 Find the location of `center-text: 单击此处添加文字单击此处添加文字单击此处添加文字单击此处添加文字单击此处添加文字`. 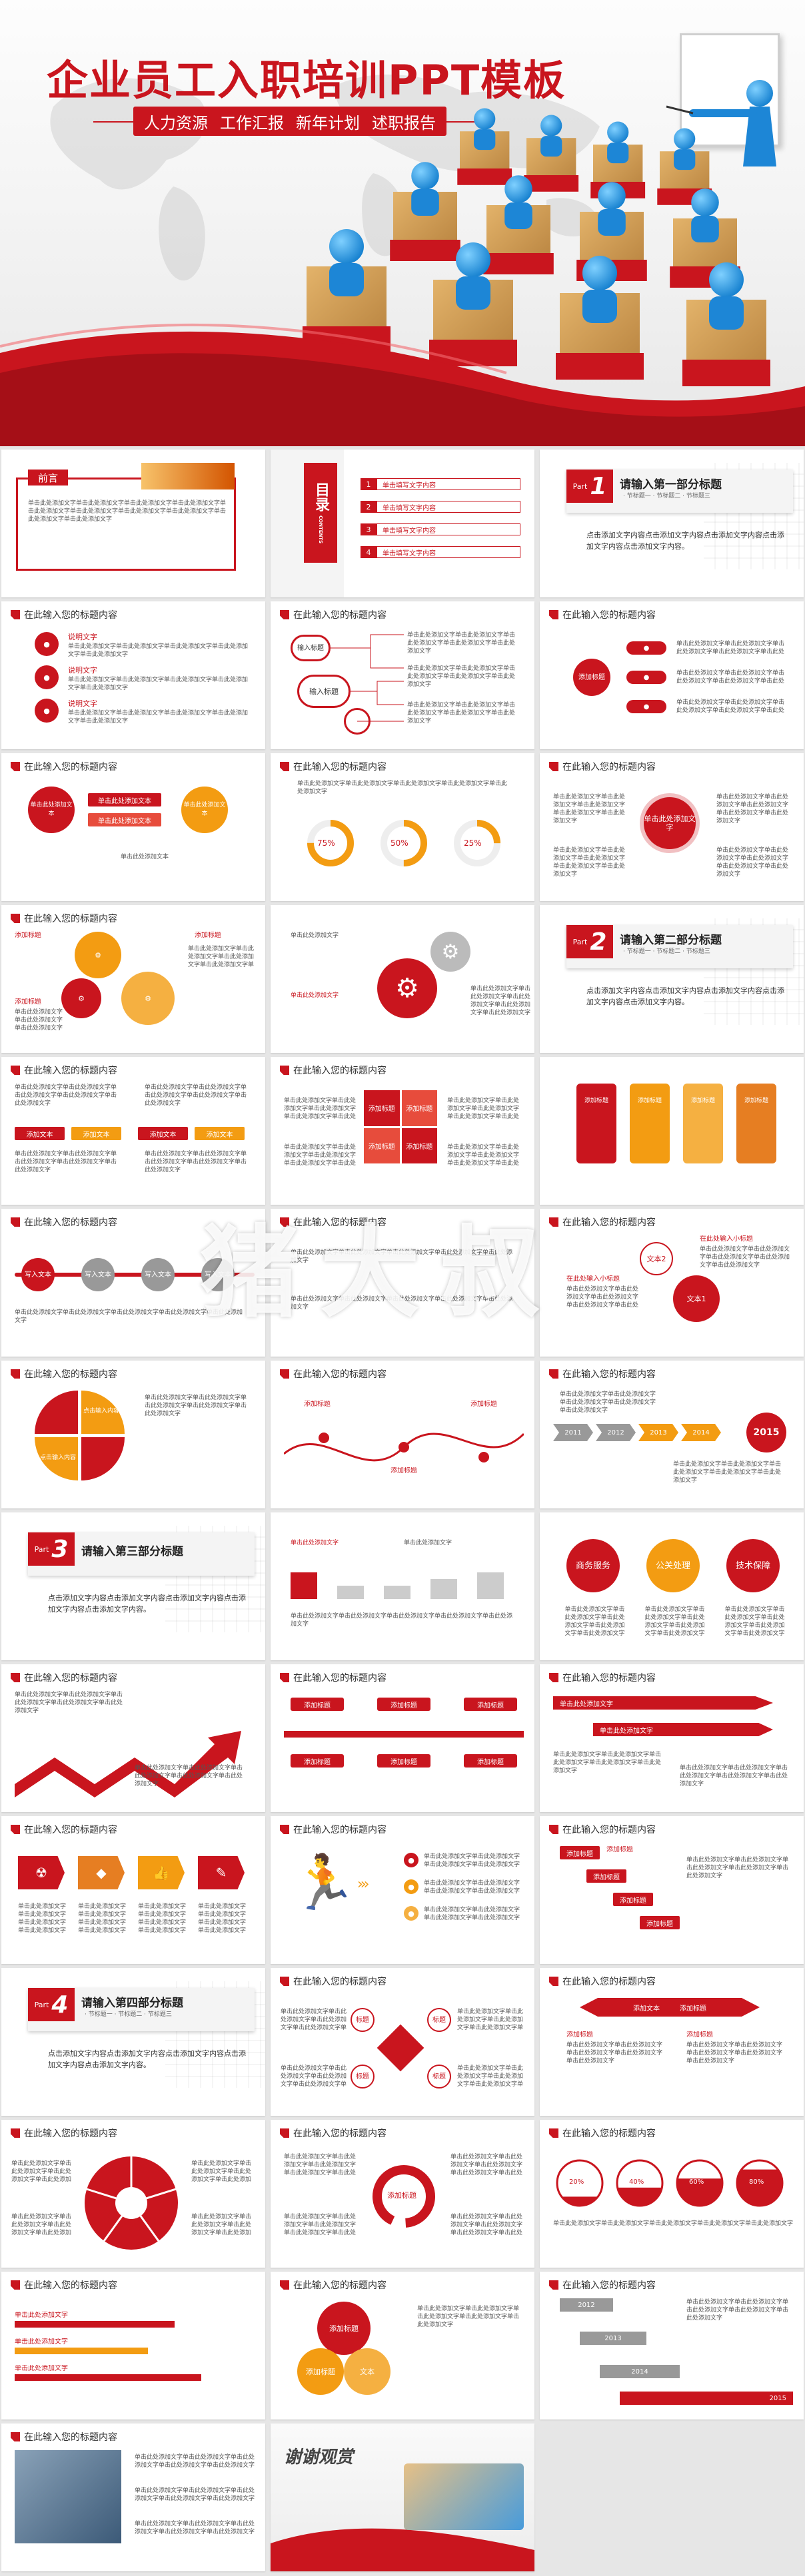

center-text: 单击此处添加文字单击此处添加文字单击此处添加文字单击此处添加文字单击此处添加文字 is located at coordinates (589, 809).